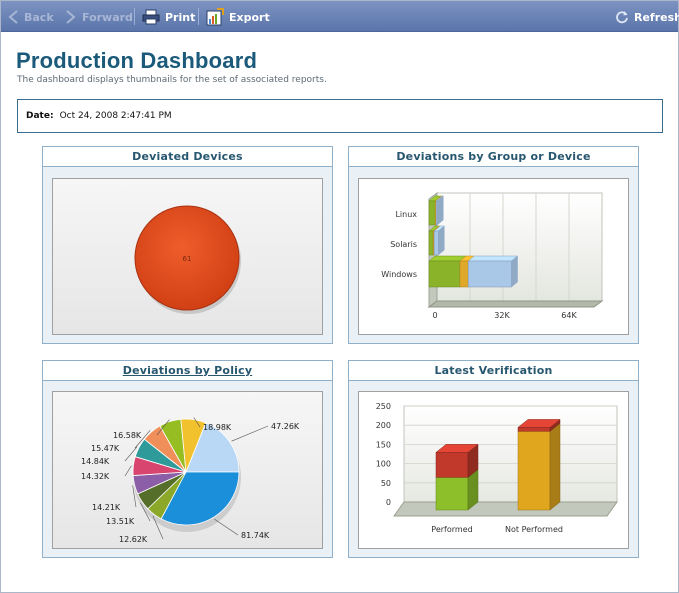 The width and height of the screenshot is (679, 593). What do you see at coordinates (105, 448) in the screenshot?
I see `pie-value-label: 15.47K` at bounding box center [105, 448].